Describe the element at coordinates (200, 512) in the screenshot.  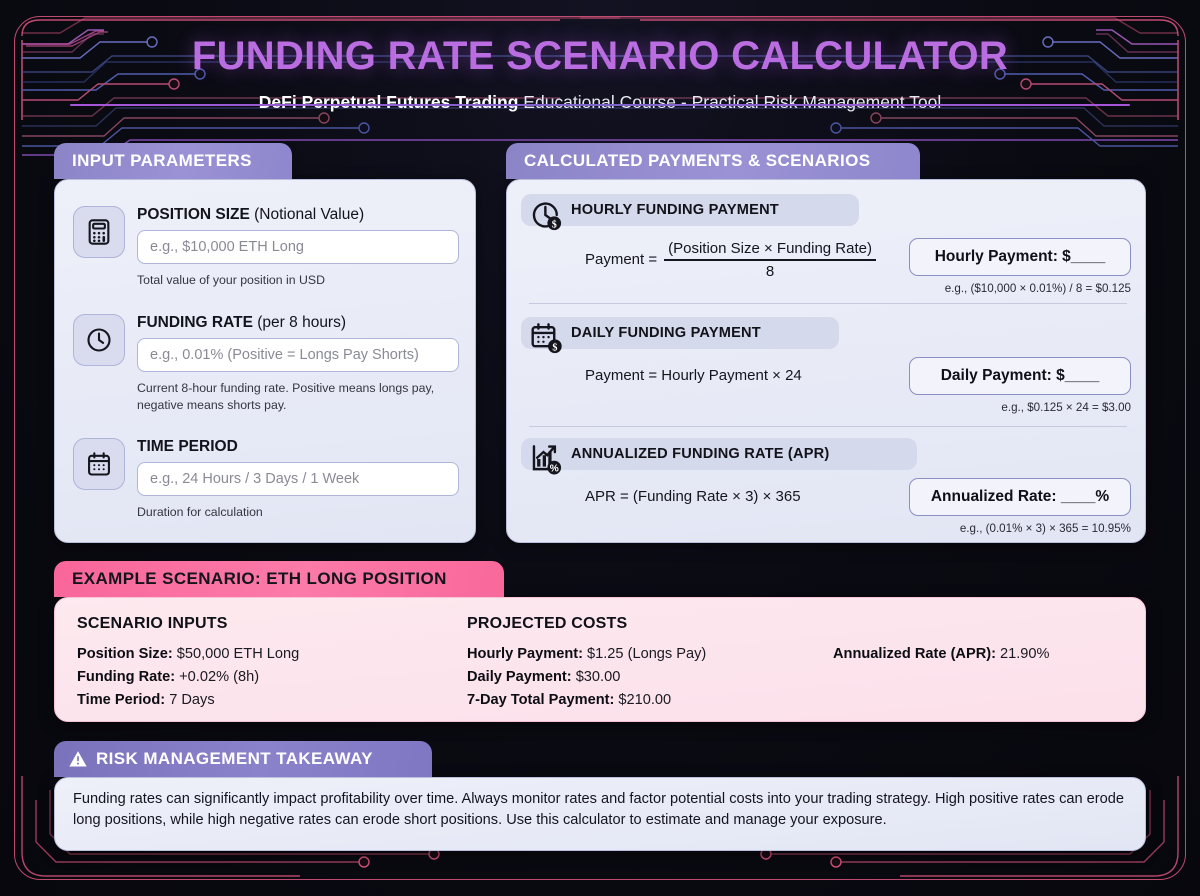
I see `time-period-help: Duration for calculation` at that location.